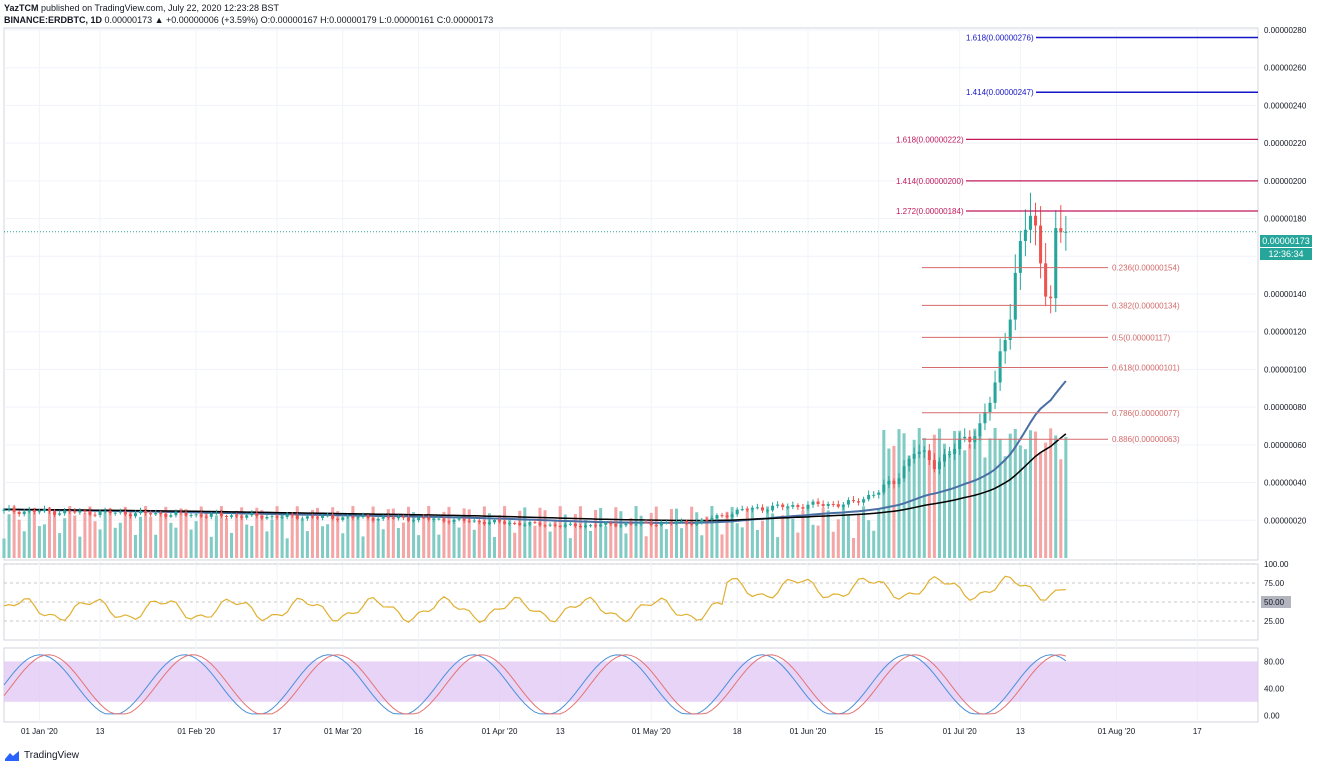  What do you see at coordinates (53, 20) in the screenshot?
I see `symbol-label: BINANCE:ERDBTC, 1D` at bounding box center [53, 20].